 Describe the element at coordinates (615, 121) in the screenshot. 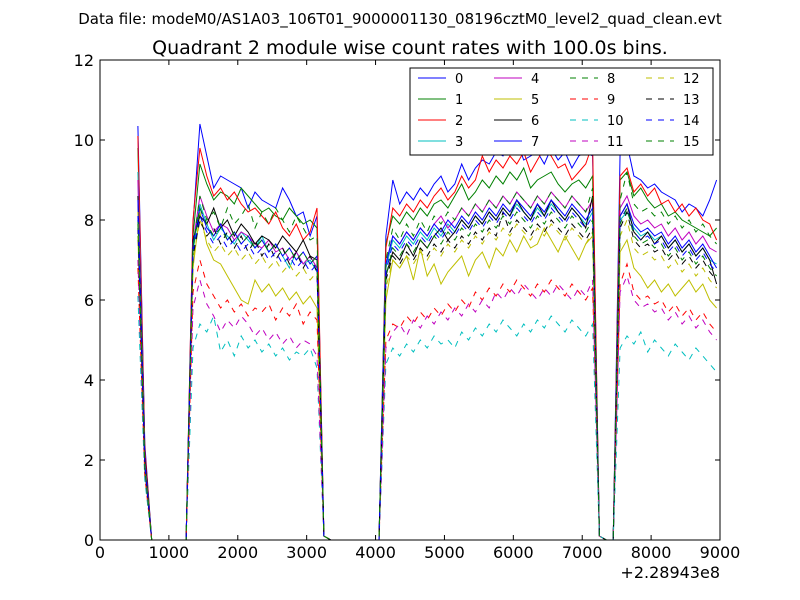

I see `legend-label-10: 10` at that location.